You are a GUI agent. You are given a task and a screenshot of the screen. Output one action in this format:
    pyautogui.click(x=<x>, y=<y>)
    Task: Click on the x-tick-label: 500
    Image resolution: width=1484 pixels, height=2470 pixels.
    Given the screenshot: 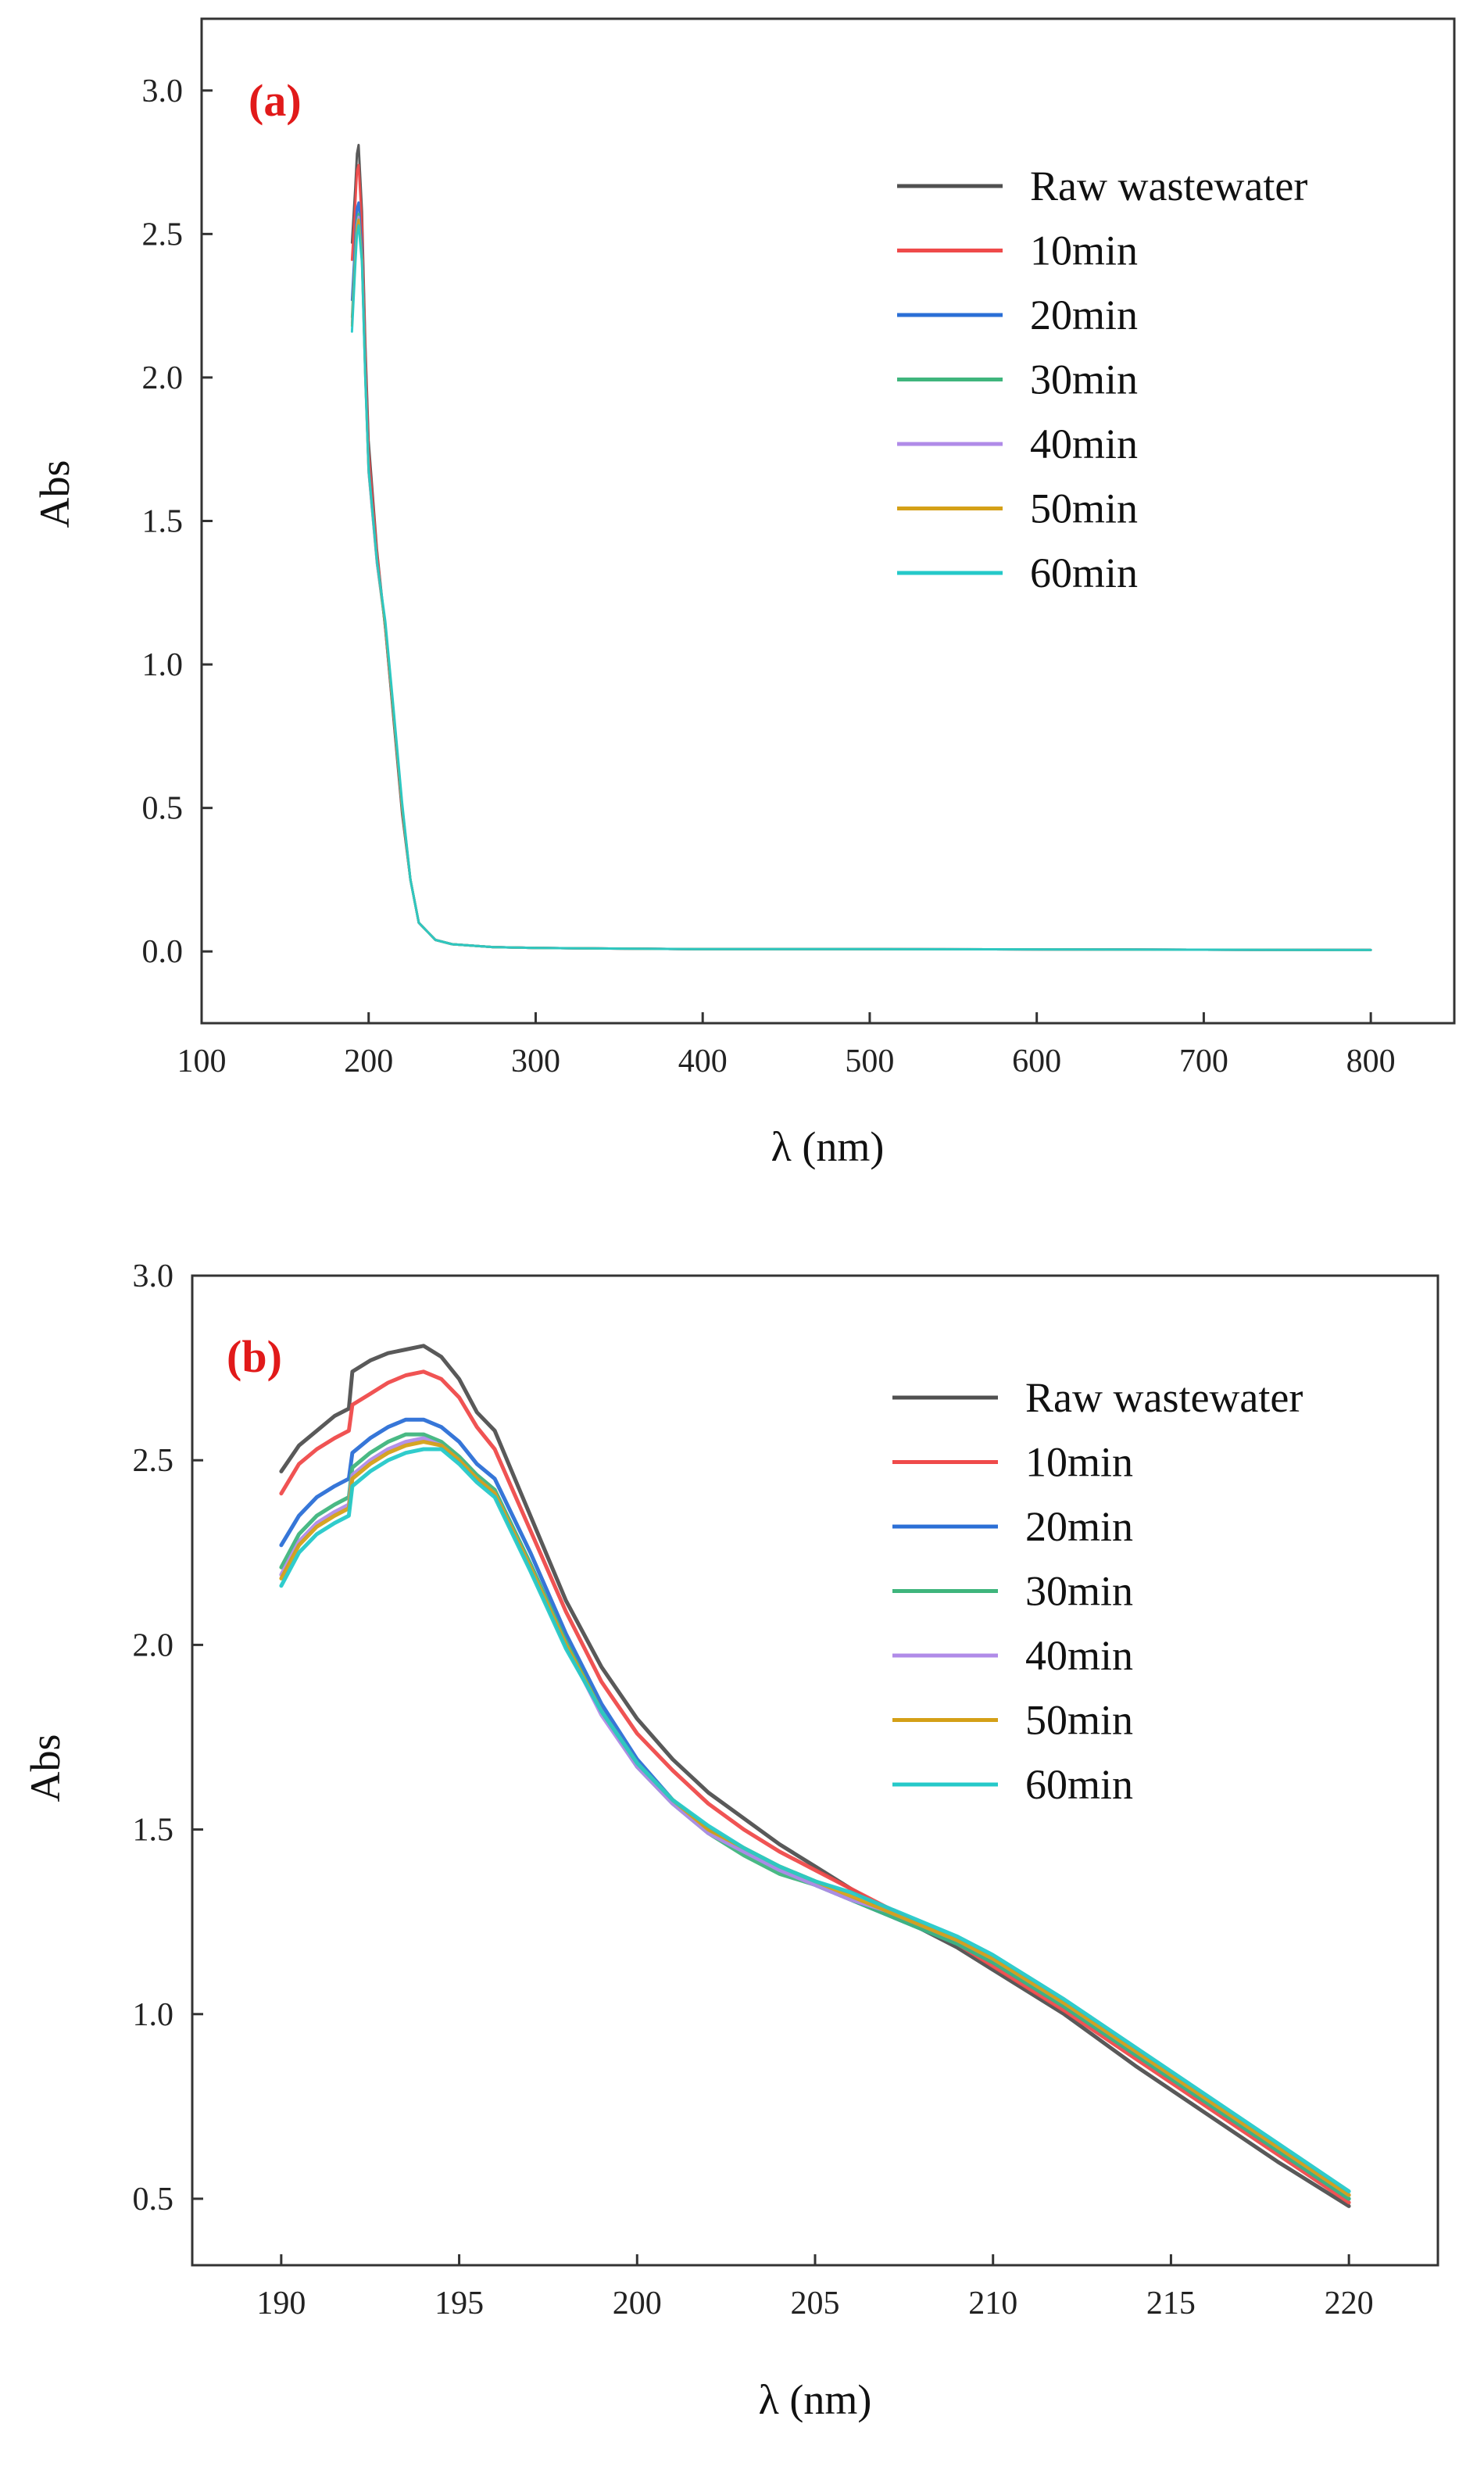 What is the action you would take?
    pyautogui.click(x=869, y=1061)
    